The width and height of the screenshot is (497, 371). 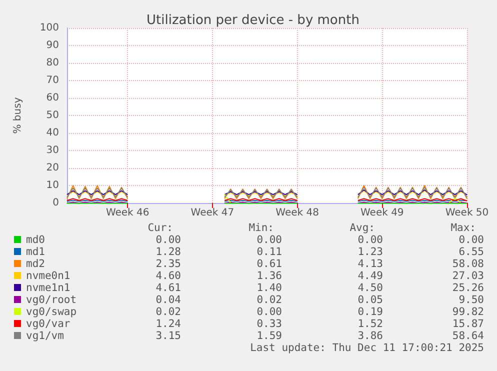 I want to click on legend-label: nvme0n1, so click(x=48, y=276).